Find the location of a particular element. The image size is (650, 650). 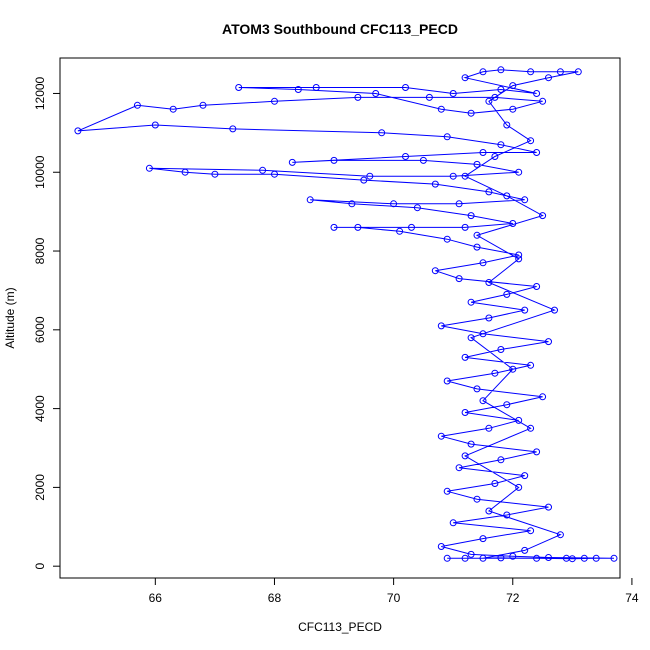

y-tick-label: 2000 is located at coordinates (40, 487).